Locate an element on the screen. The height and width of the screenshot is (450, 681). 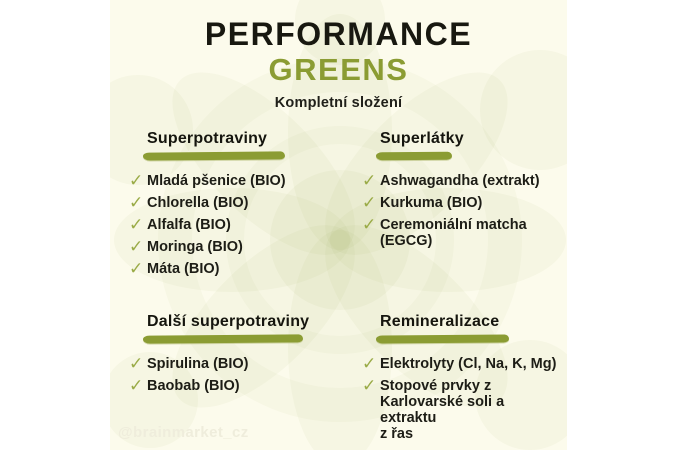
section-title: Další superpotraviny is located at coordinates (228, 321).